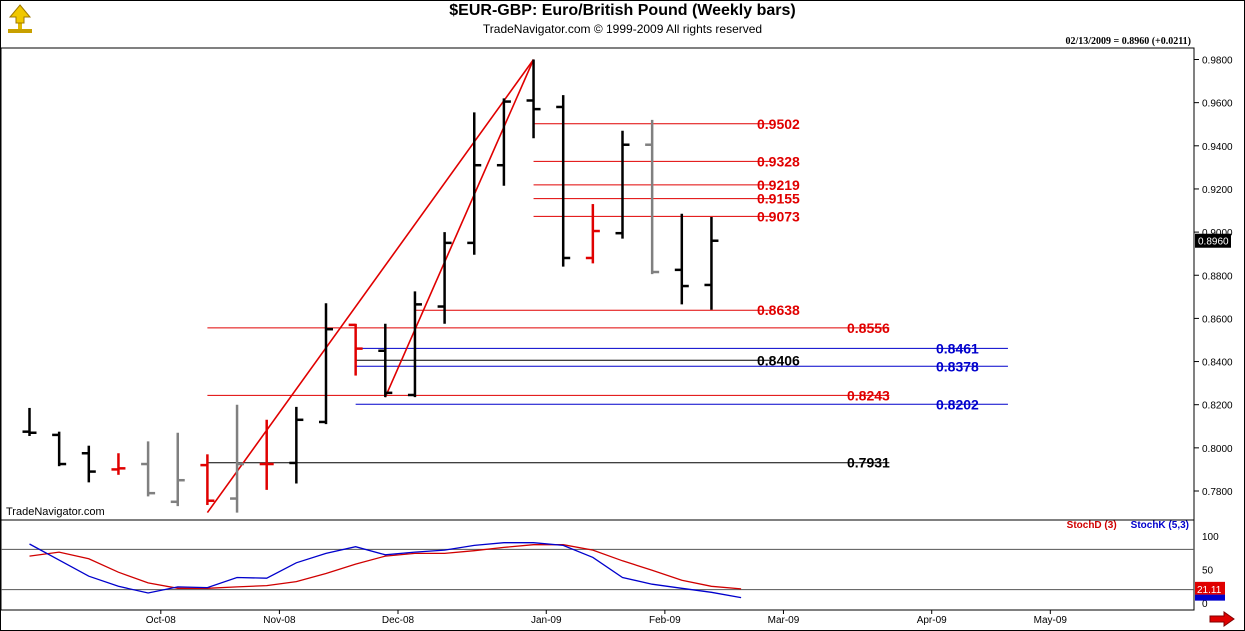 The width and height of the screenshot is (1245, 631). Describe the element at coordinates (1159, 525) in the screenshot. I see `stochk-legend: StochK (5,3)` at that location.